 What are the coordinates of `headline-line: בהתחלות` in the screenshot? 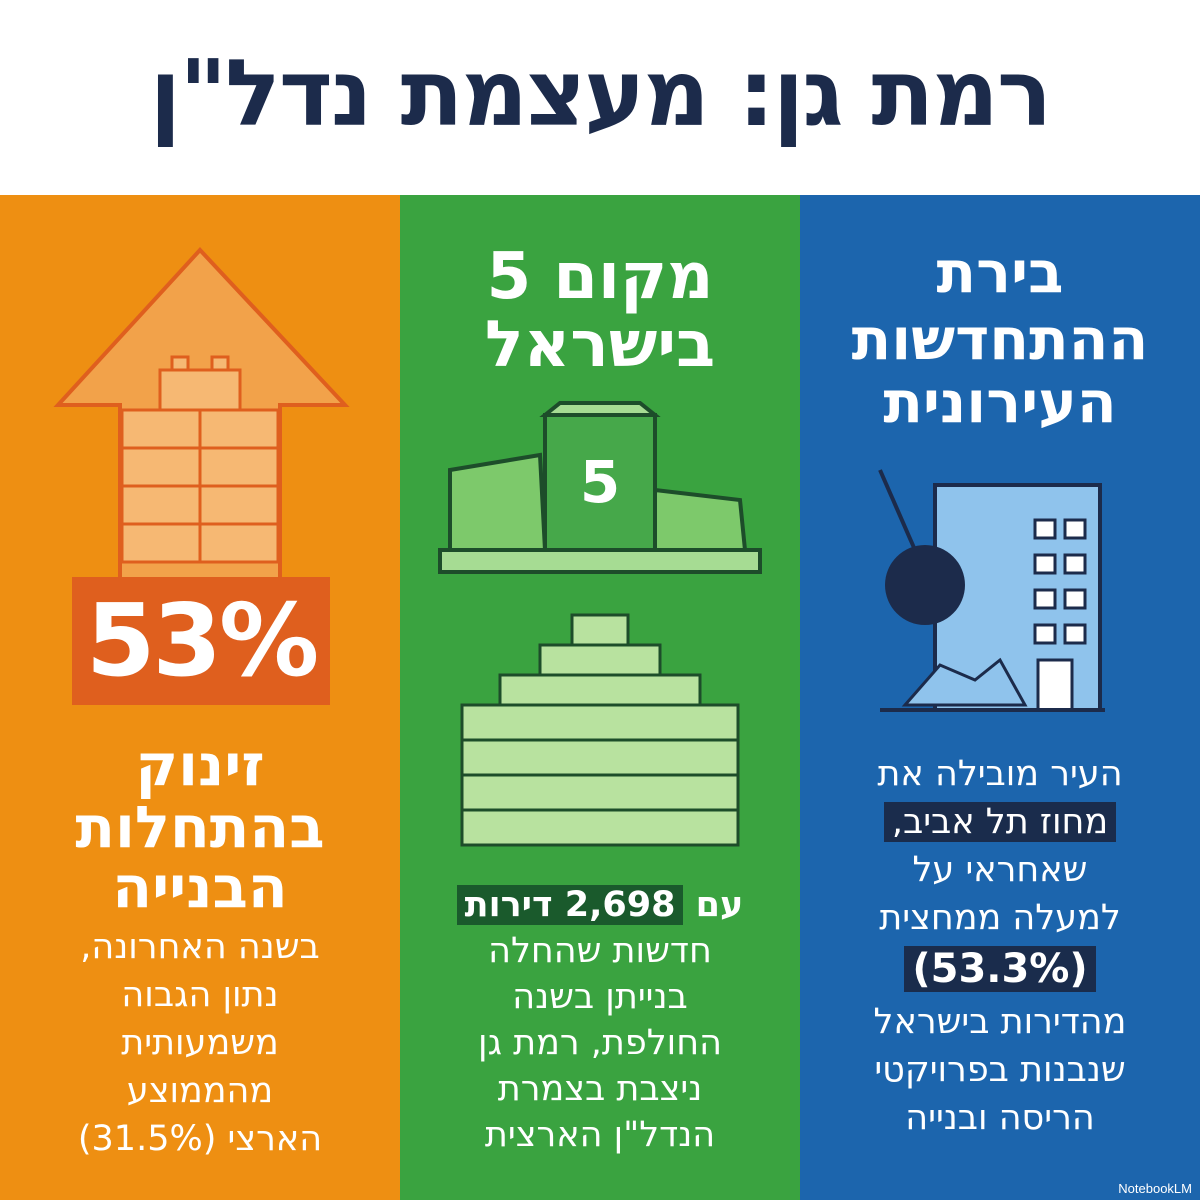 It's located at (200, 827).